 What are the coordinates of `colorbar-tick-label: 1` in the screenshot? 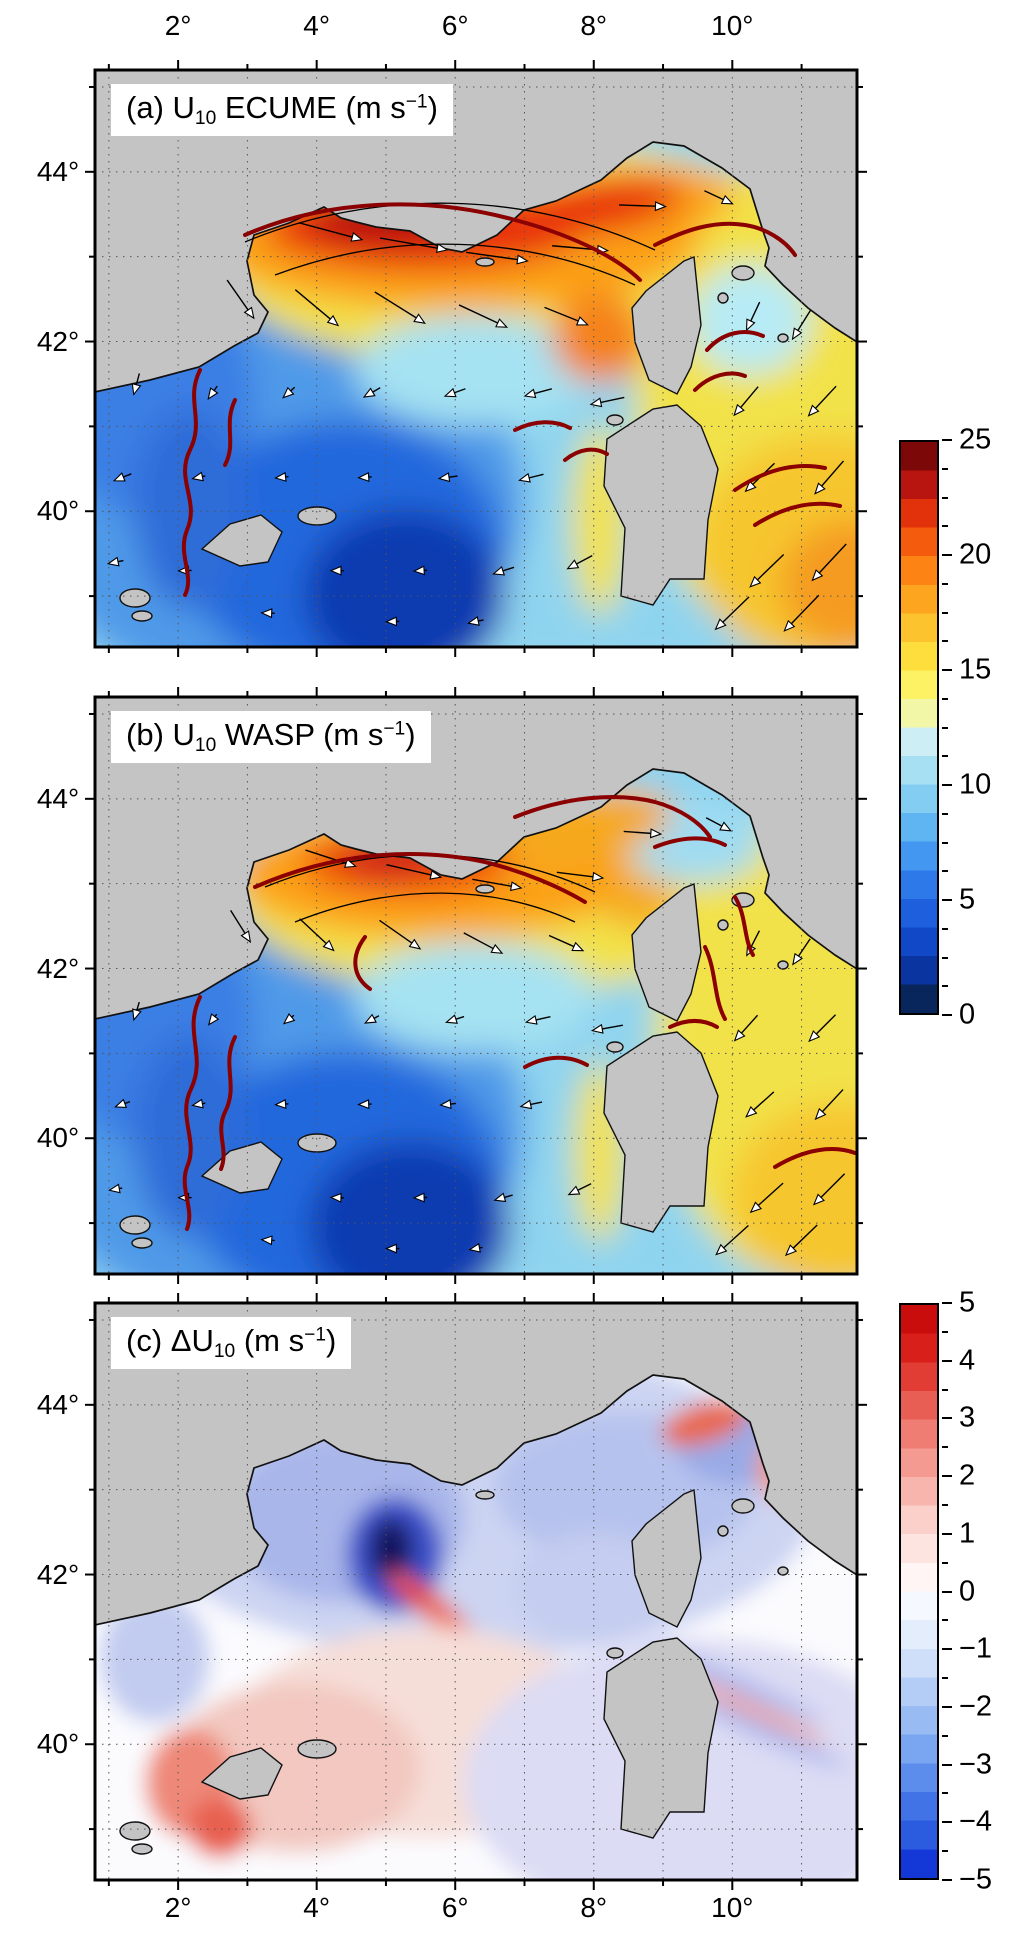 It's located at (967, 1533).